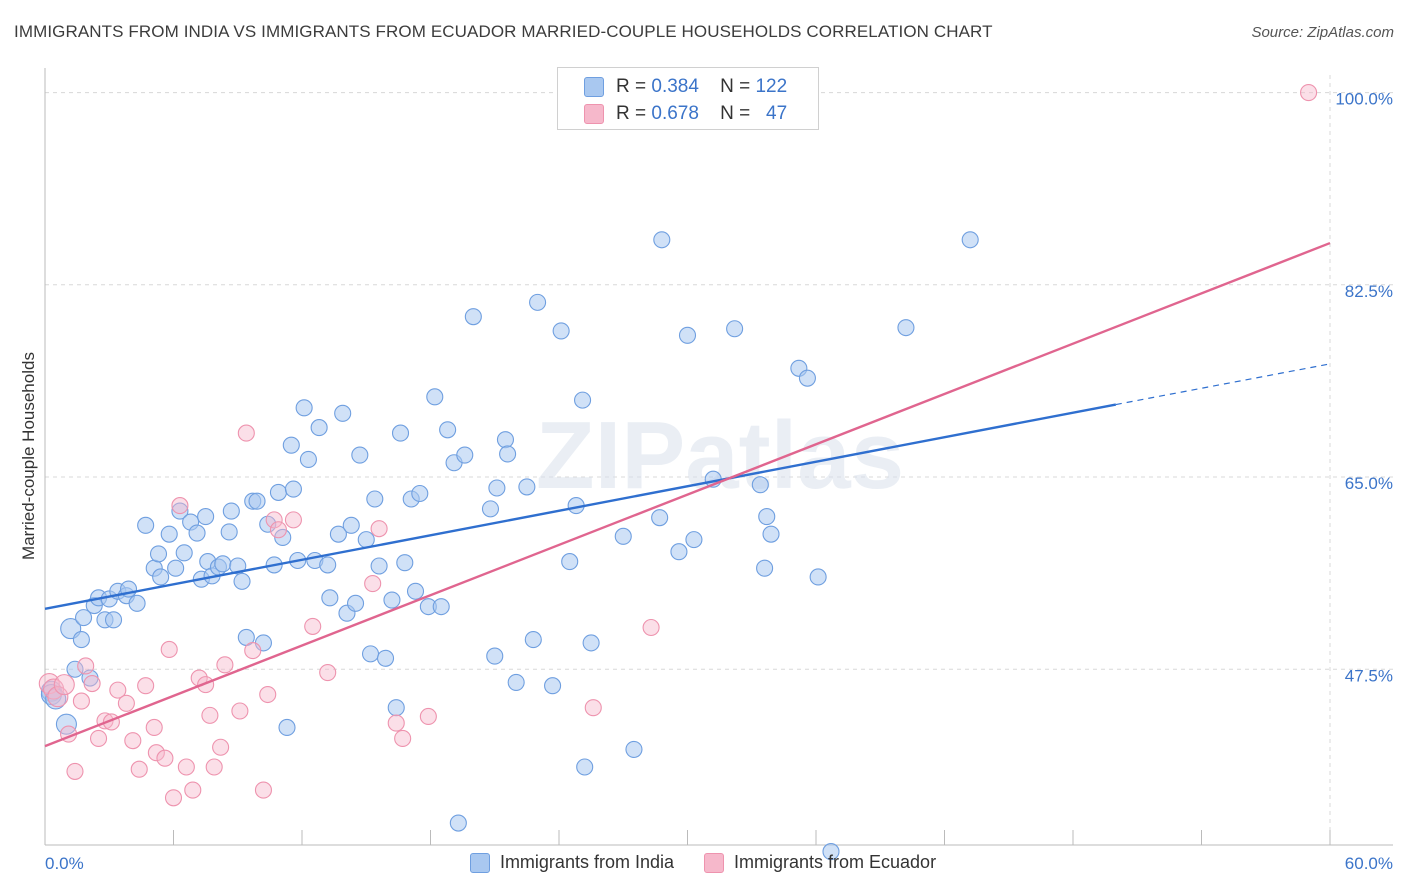 The width and height of the screenshot is (1406, 892). I want to click on legend-item-ecuador: Immigrants from Ecuador, so click(820, 862).